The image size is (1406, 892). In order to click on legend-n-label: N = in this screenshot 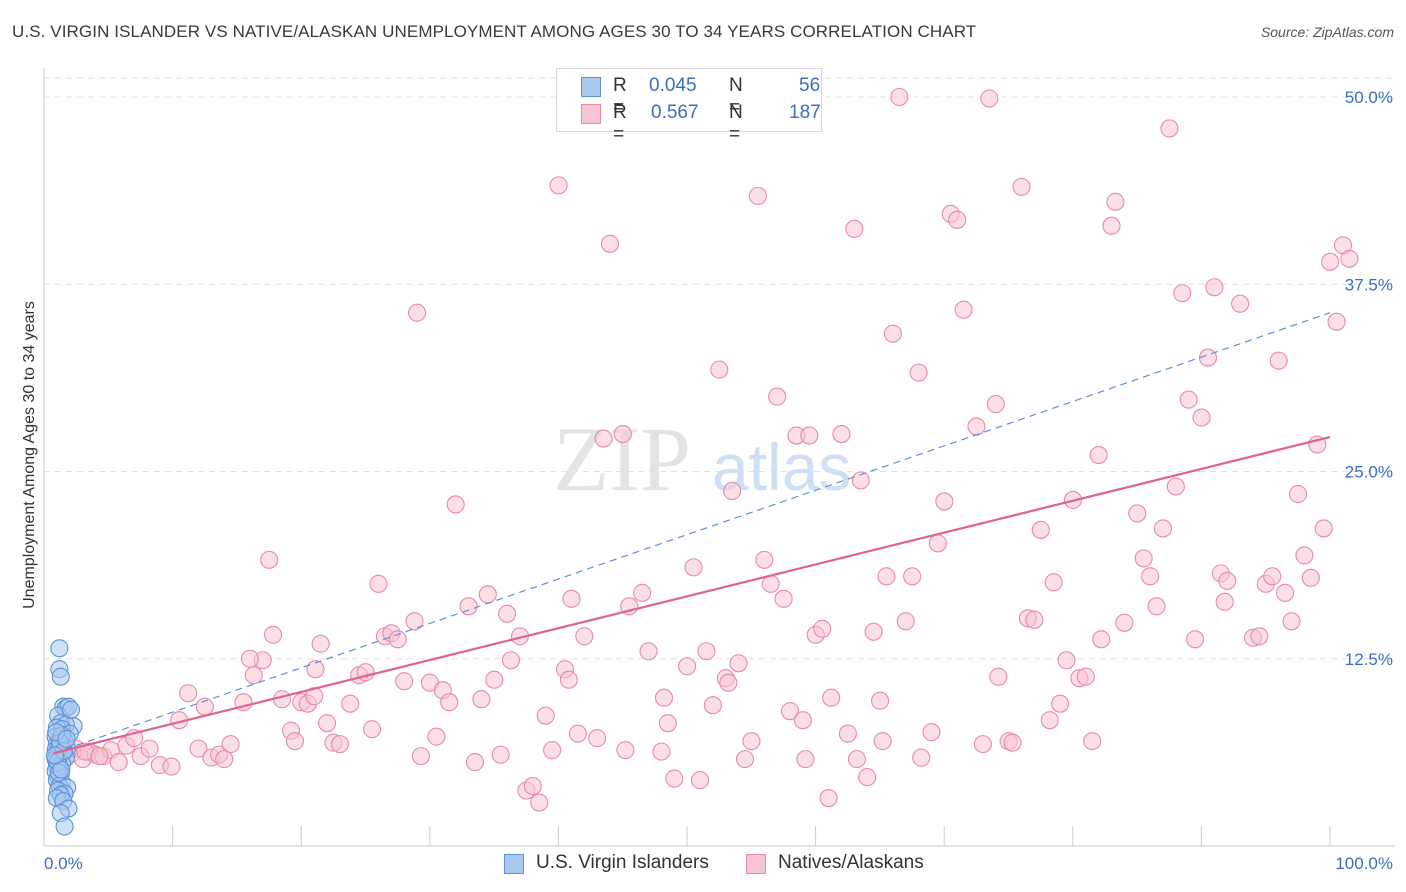, I will do `click(736, 96)`.